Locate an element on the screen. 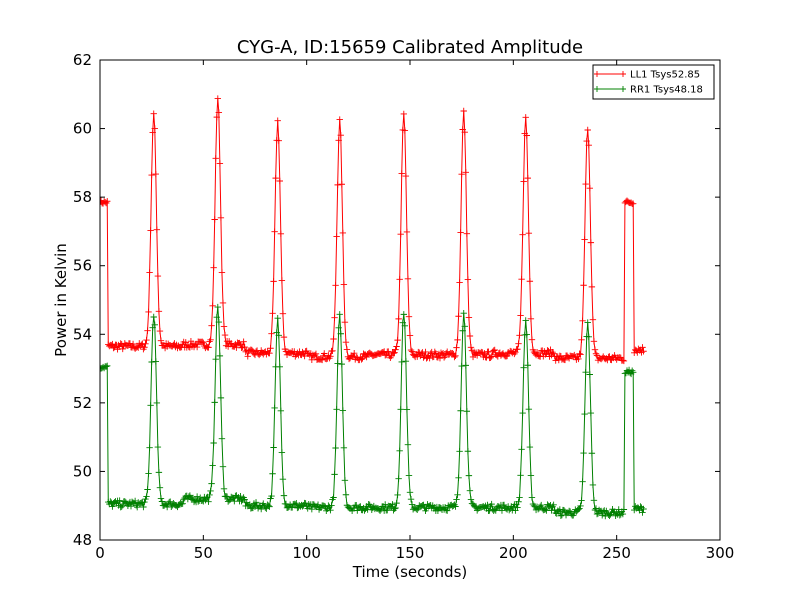 This screenshot has width=800, height=600. y-axis-label: Power in Kelvin is located at coordinates (61, 300).